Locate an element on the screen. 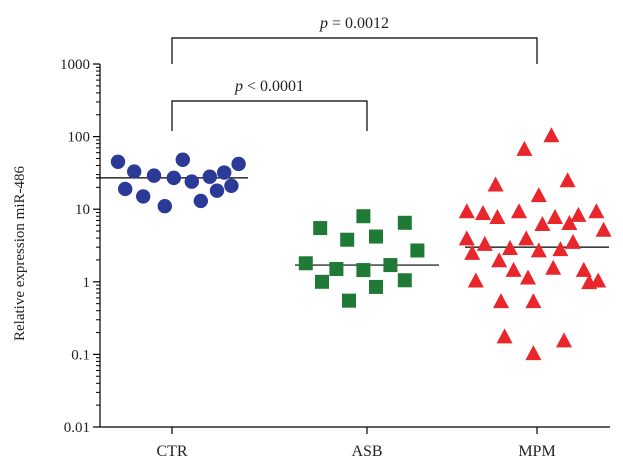  y-tick-label: 10 is located at coordinates (82, 210).